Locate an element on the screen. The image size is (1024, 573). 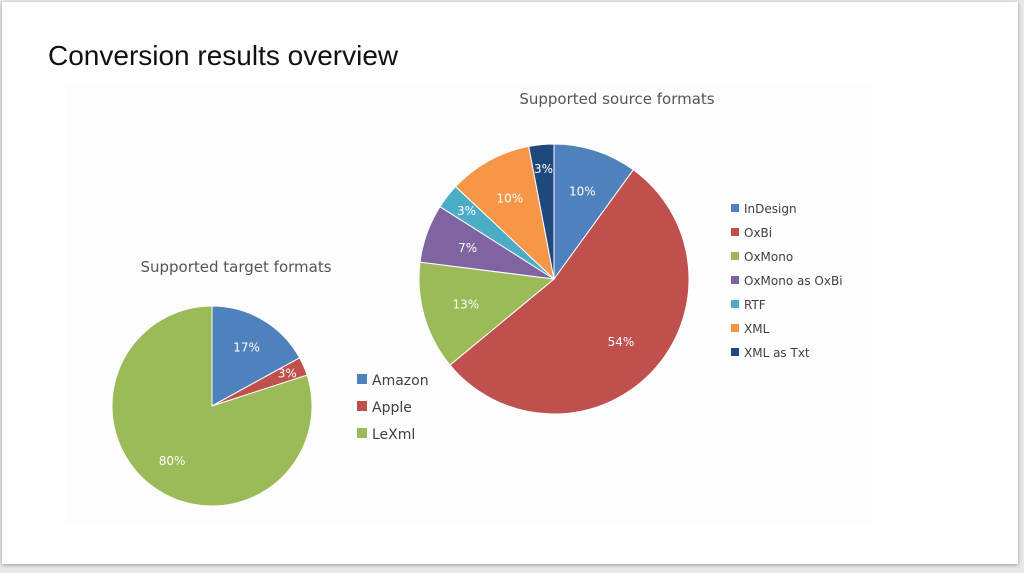
legend-swatch-xml-as-txt is located at coordinates (735, 352).